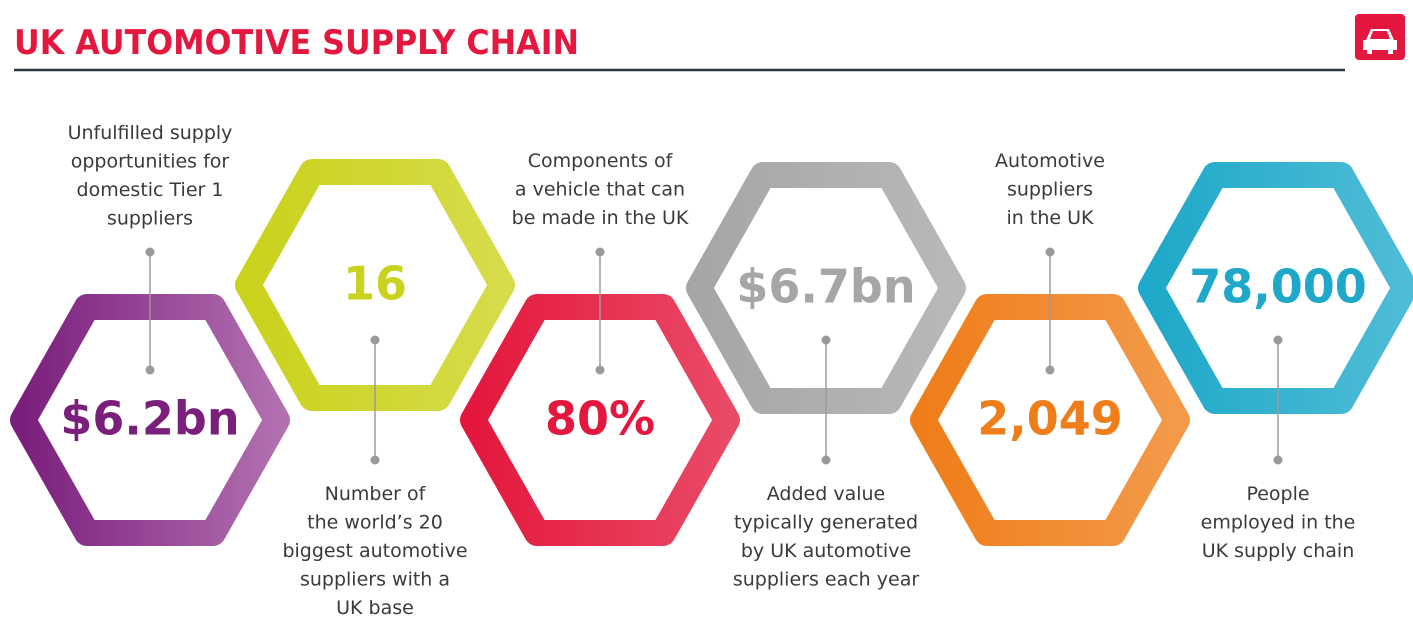  I want to click on stat-description: a vehicle that can, so click(600, 190).